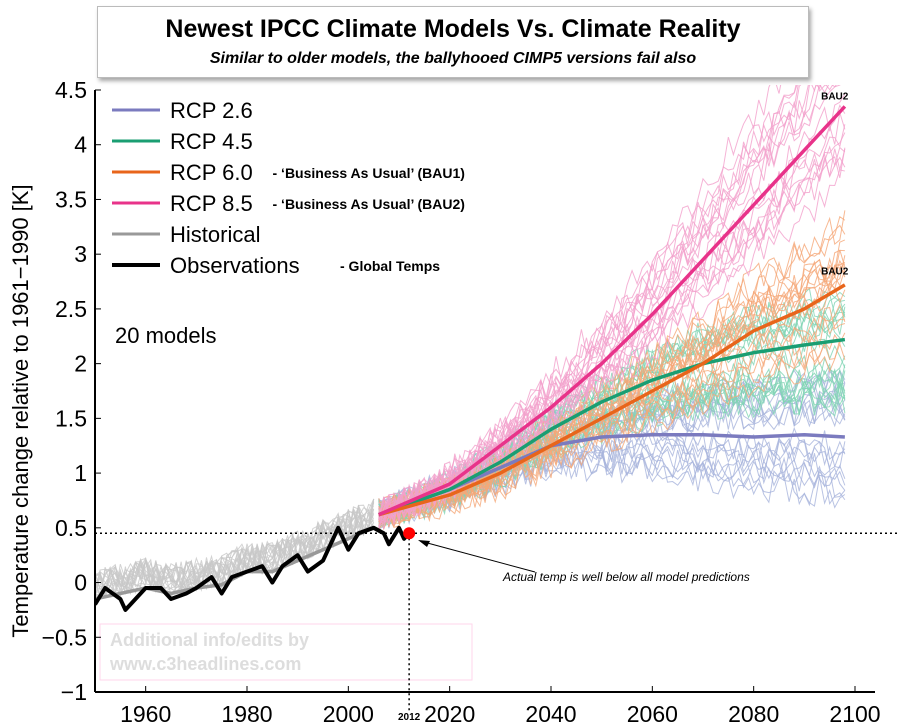 Image resolution: width=898 pixels, height=728 pixels. I want to click on y-tick-label: 4, so click(80, 145).